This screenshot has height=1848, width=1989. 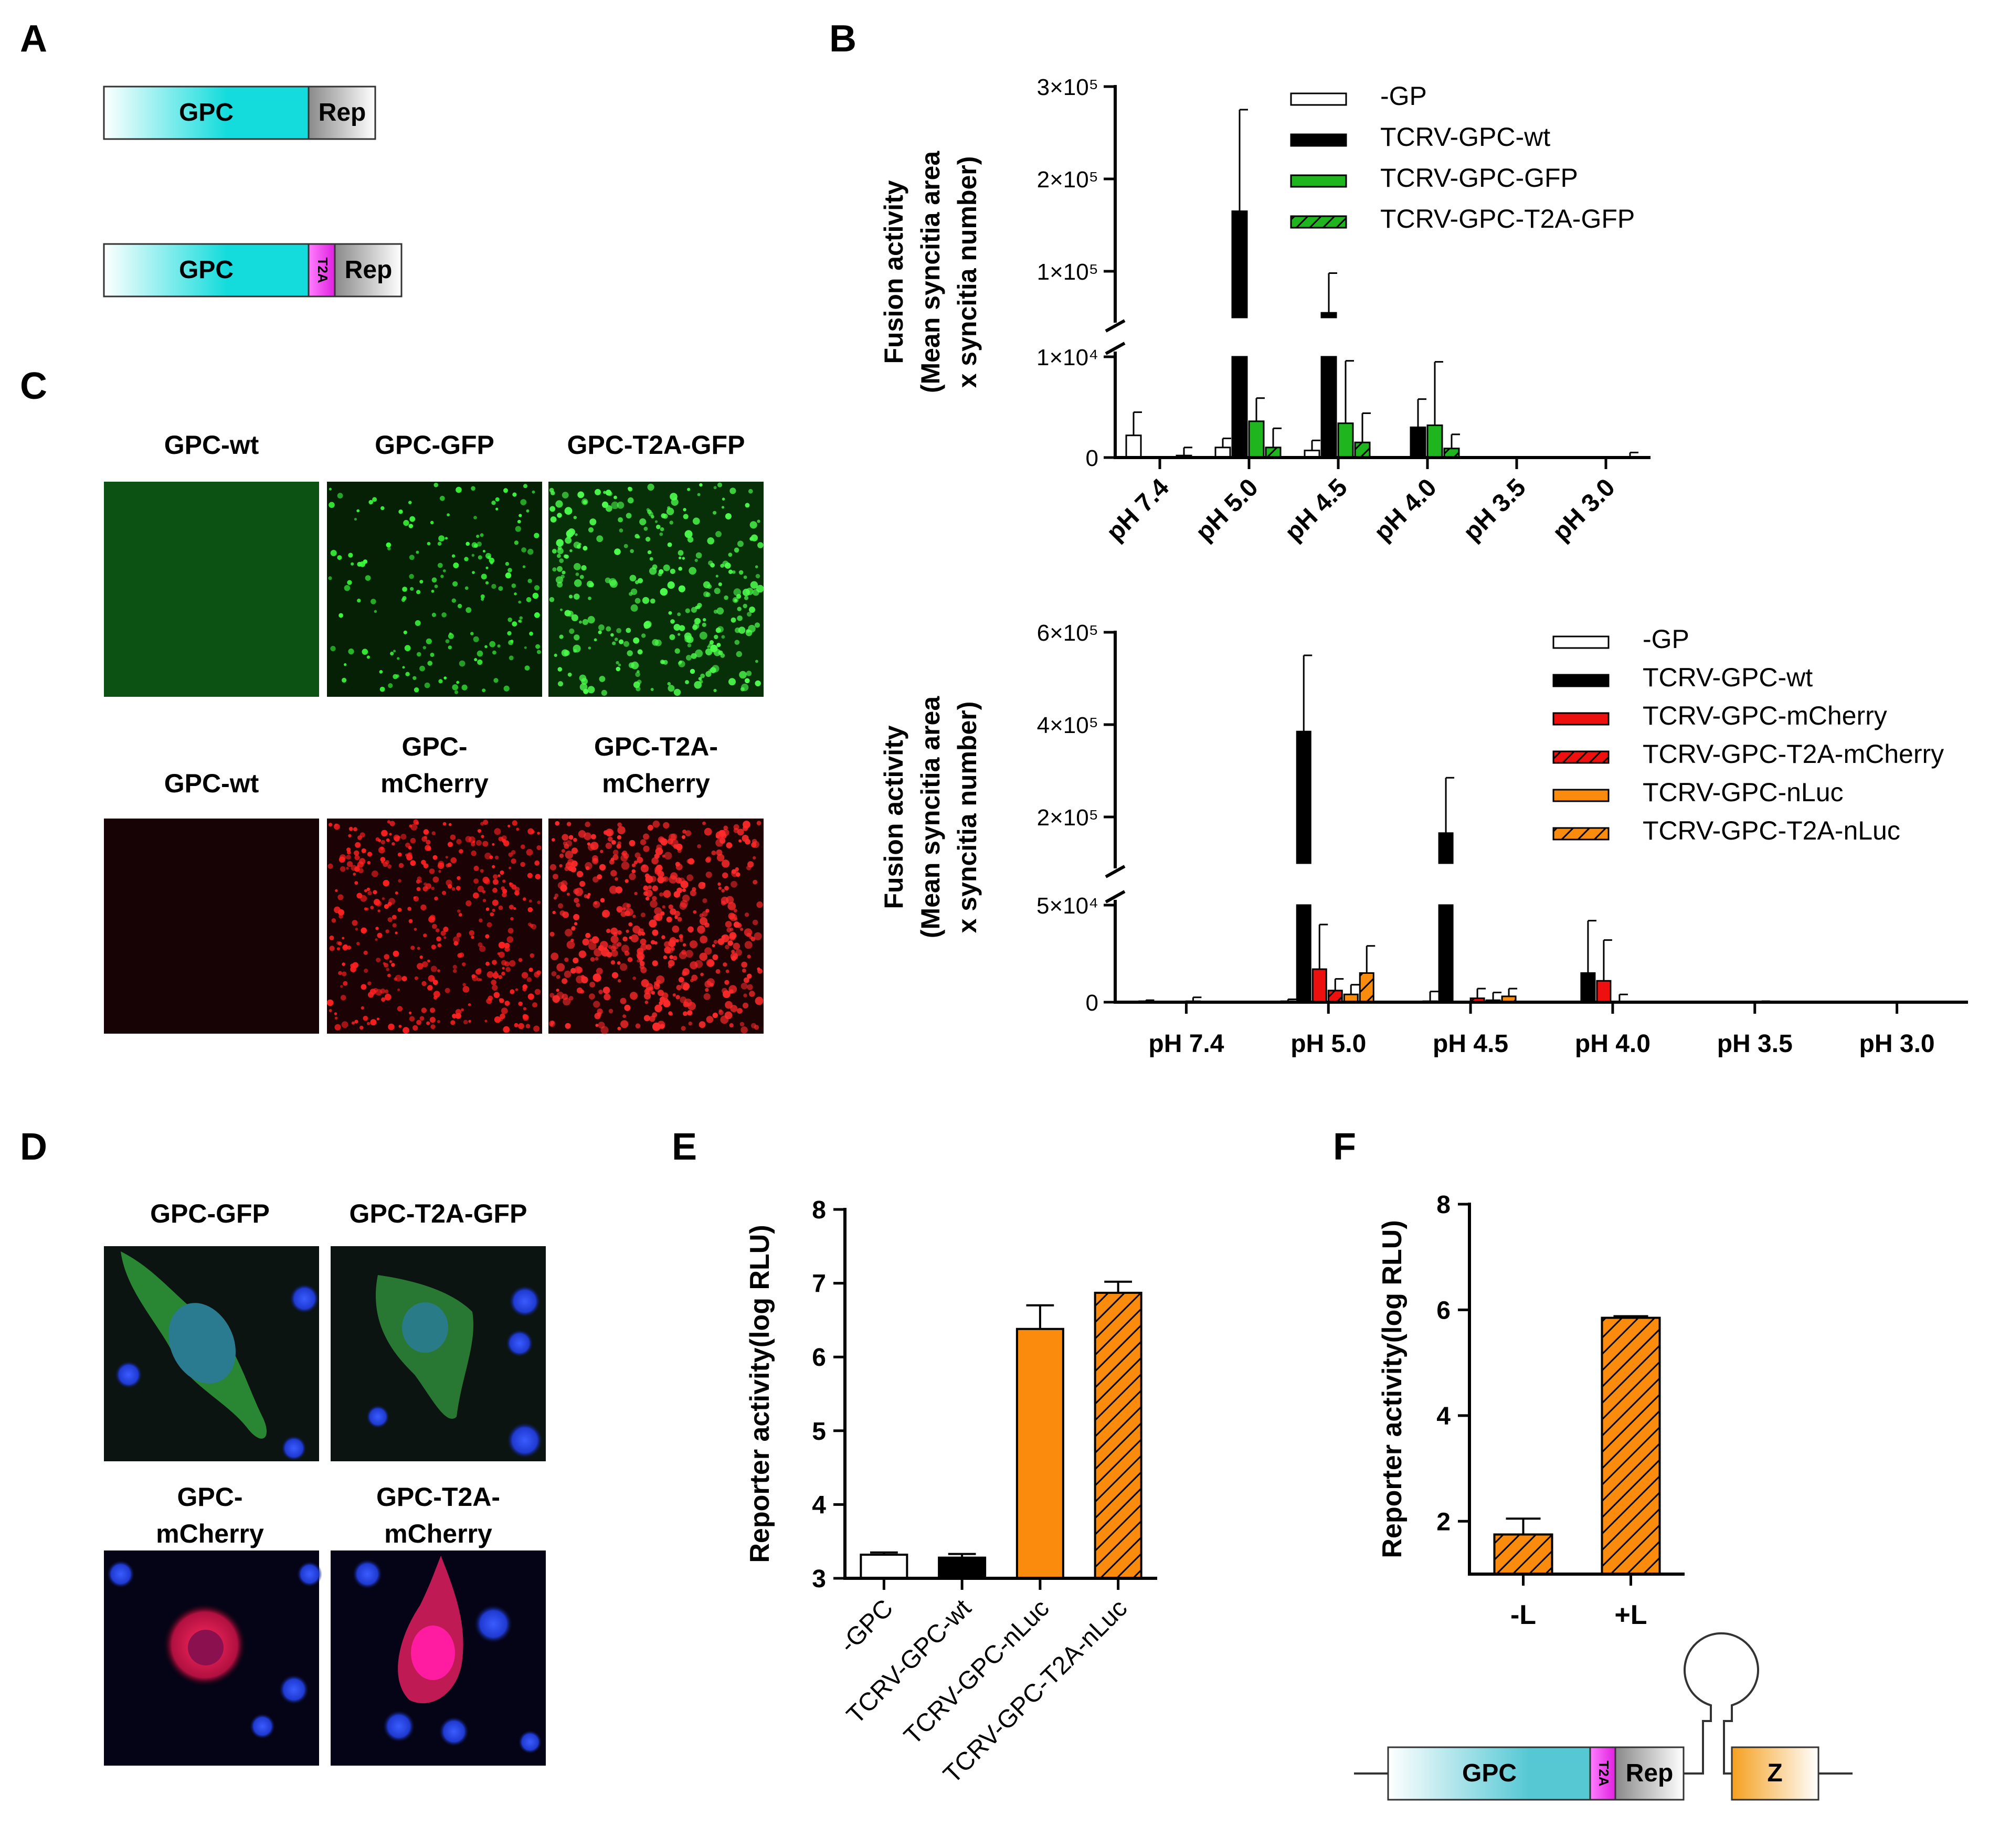 What do you see at coordinates (893, 817) in the screenshot?
I see `y-axis-title: Fusion activity` at bounding box center [893, 817].